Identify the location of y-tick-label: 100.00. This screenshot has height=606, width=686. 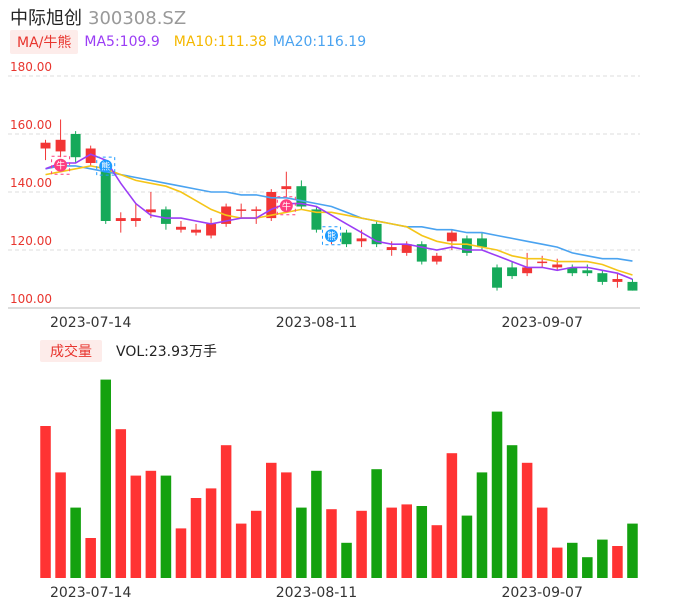
(31, 299).